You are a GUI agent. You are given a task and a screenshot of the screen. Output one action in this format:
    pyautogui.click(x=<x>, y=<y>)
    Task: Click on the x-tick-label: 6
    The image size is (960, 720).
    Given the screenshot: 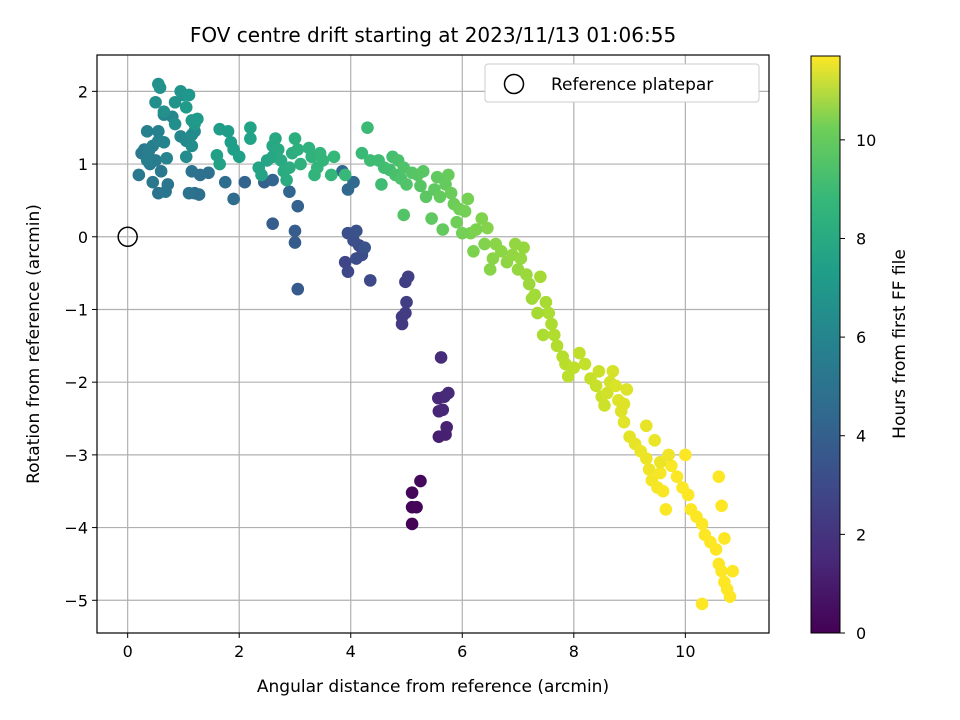 What is the action you would take?
    pyautogui.click(x=462, y=651)
    